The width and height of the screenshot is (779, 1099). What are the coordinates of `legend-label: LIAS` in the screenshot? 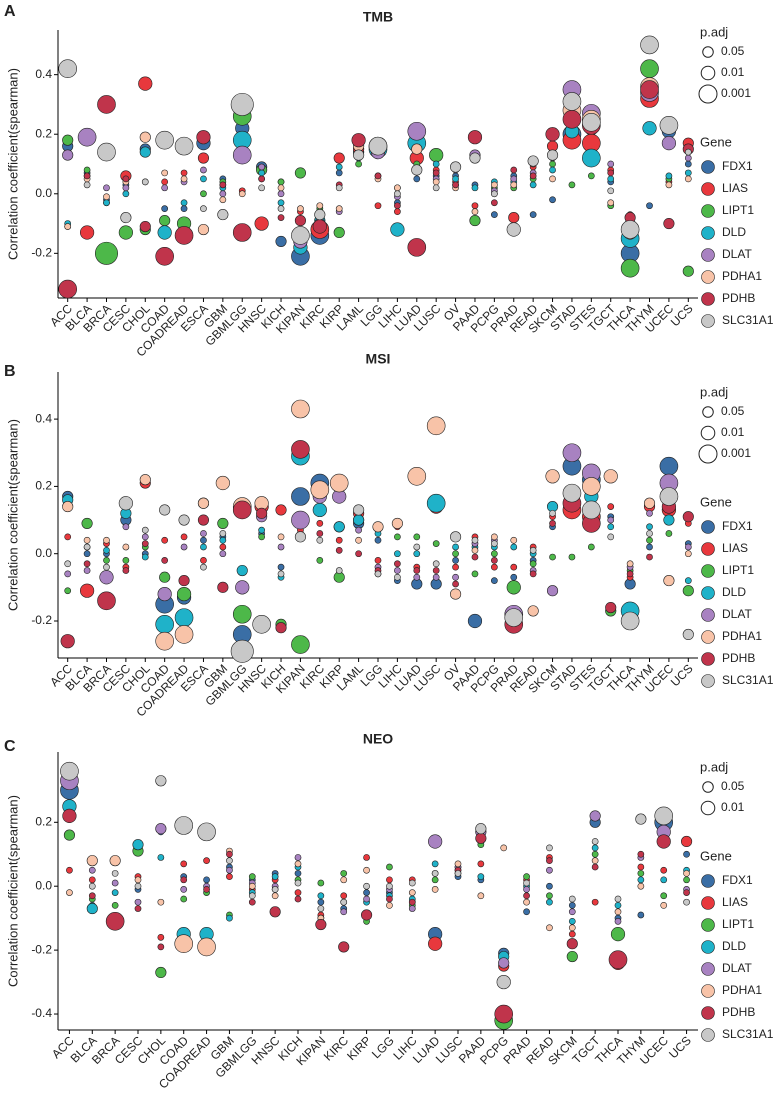 It's located at (735, 902).